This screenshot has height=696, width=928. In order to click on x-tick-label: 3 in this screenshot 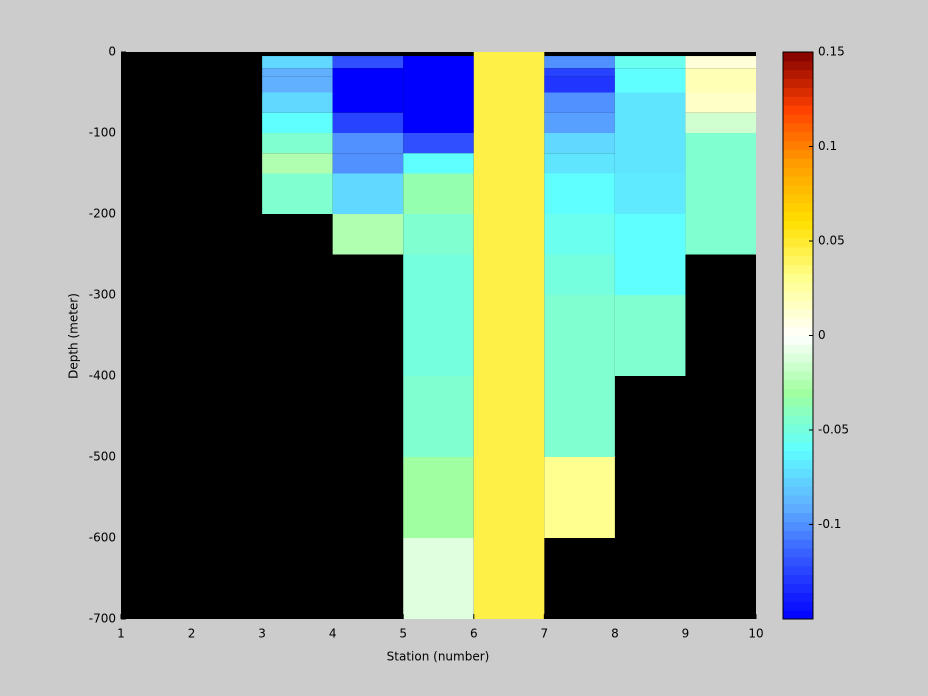, I will do `click(262, 634)`.